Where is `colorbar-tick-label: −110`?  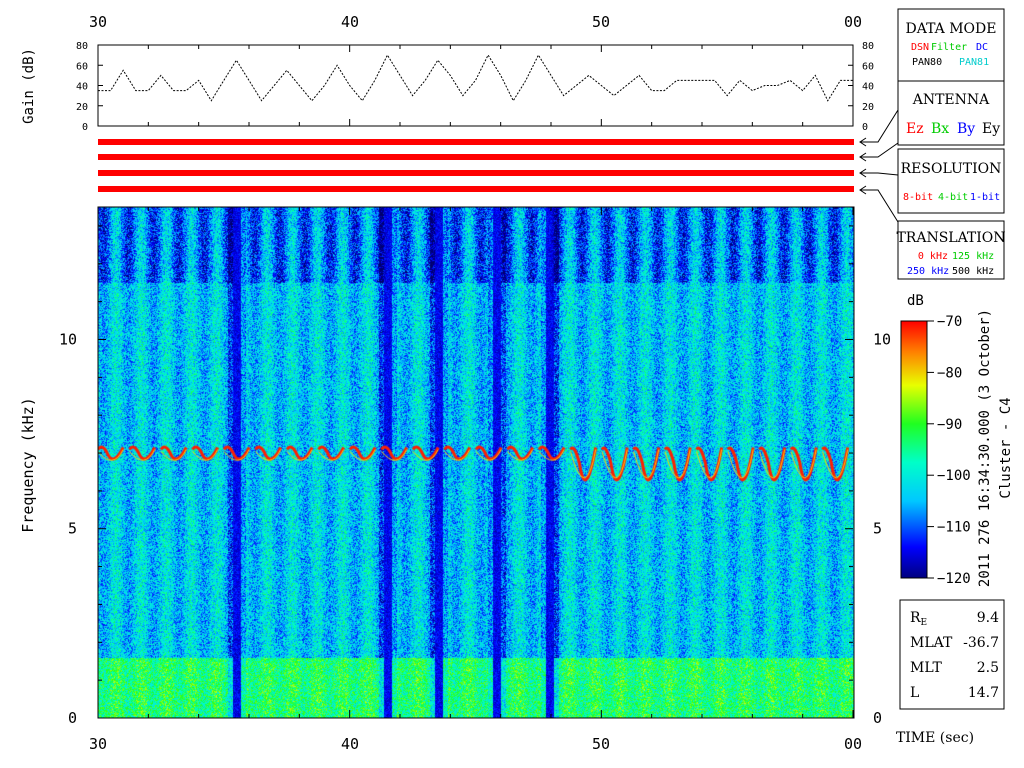
colorbar-tick-label: −110 is located at coordinates (954, 528).